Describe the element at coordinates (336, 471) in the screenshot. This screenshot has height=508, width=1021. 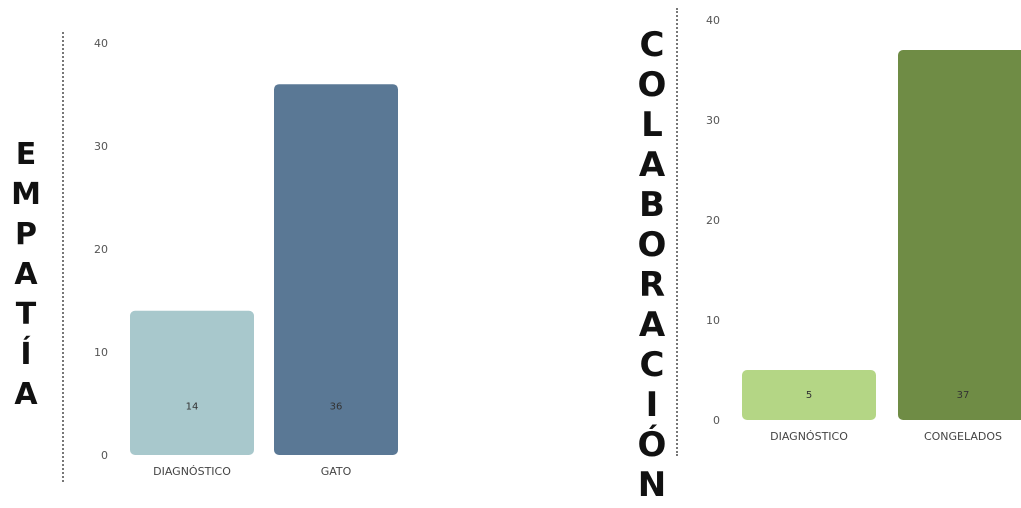
I see `category-label: GATO` at that location.